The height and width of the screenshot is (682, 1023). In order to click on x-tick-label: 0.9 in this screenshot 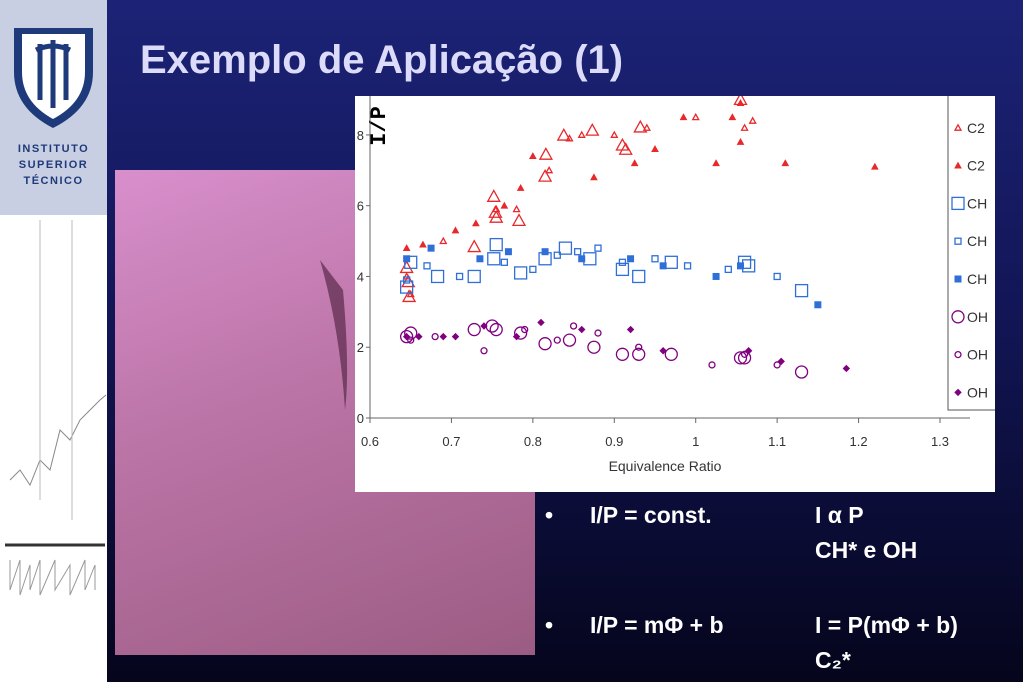, I will do `click(614, 441)`.